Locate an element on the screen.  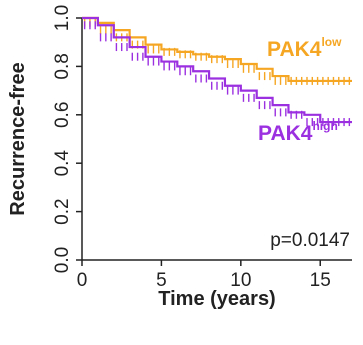
series-label-high-sup: high is located at coordinates (324, 126).